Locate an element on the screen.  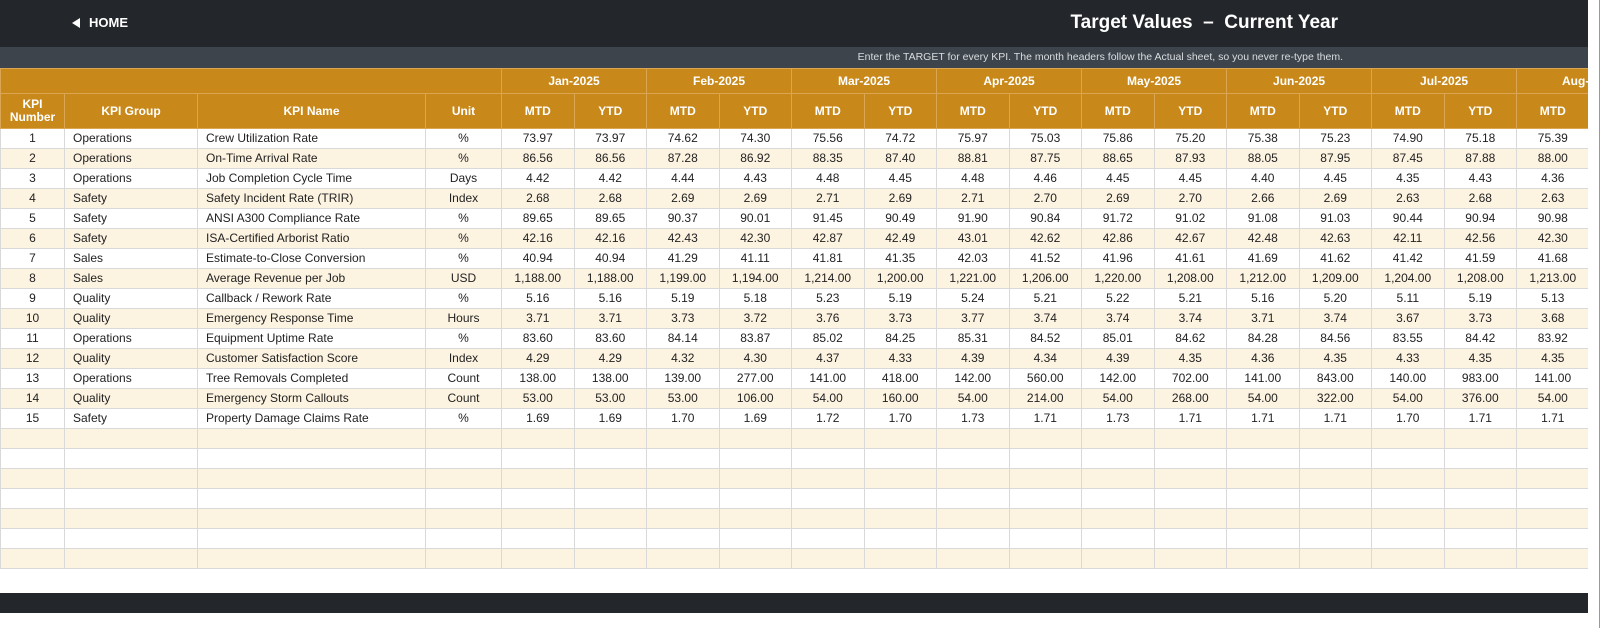
value-cell: 376.00 is located at coordinates (1480, 398).